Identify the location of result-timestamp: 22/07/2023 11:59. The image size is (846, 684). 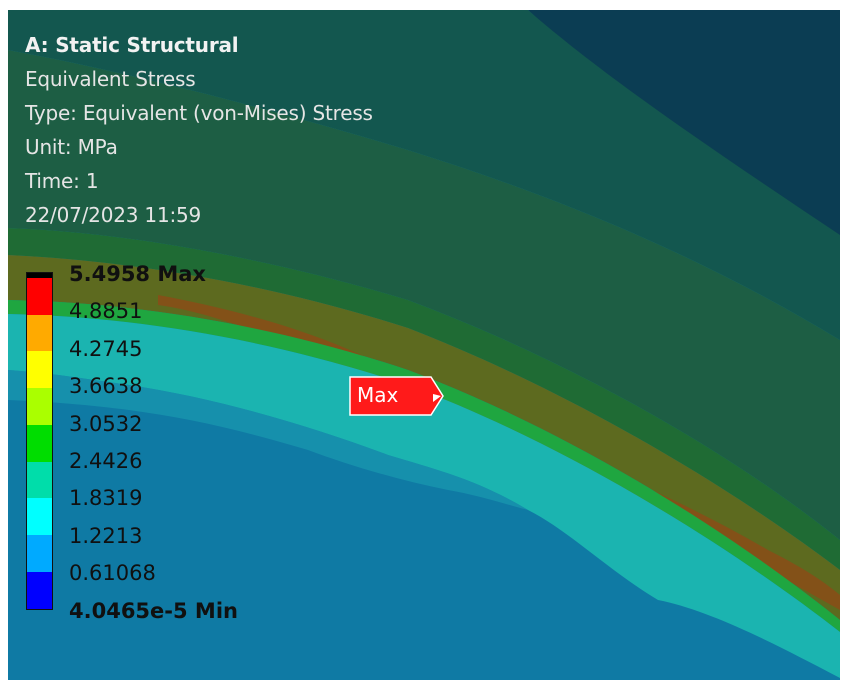
(113, 215).